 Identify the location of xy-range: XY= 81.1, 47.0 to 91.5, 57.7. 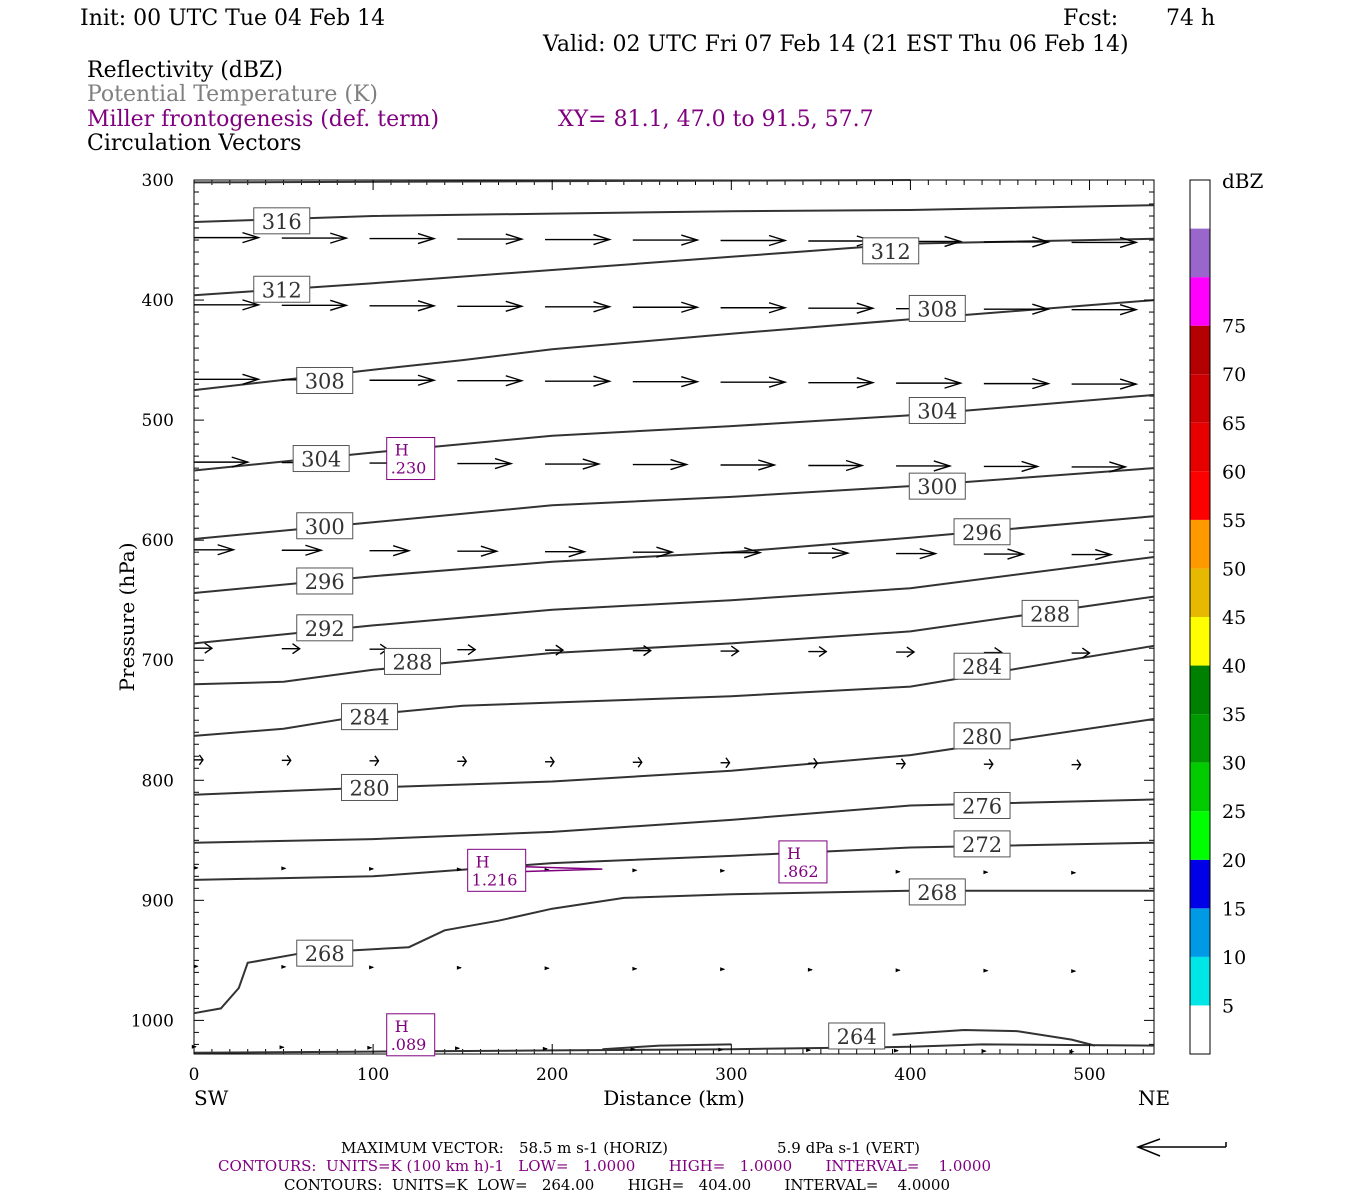
(716, 119).